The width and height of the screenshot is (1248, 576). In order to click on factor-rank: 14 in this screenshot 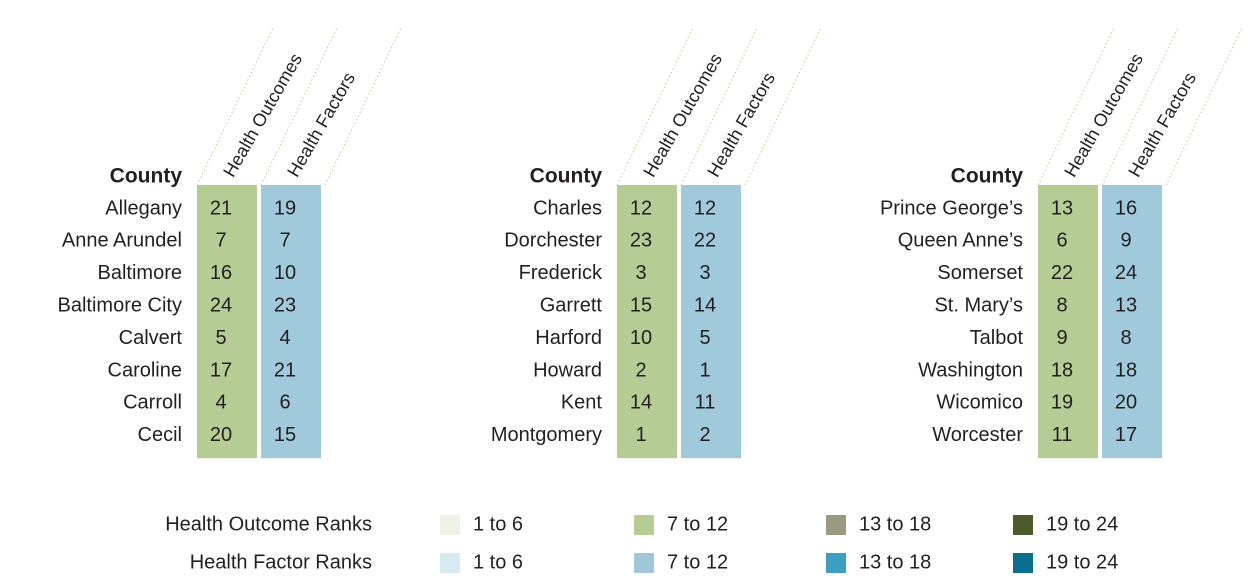, I will do `click(705, 305)`.